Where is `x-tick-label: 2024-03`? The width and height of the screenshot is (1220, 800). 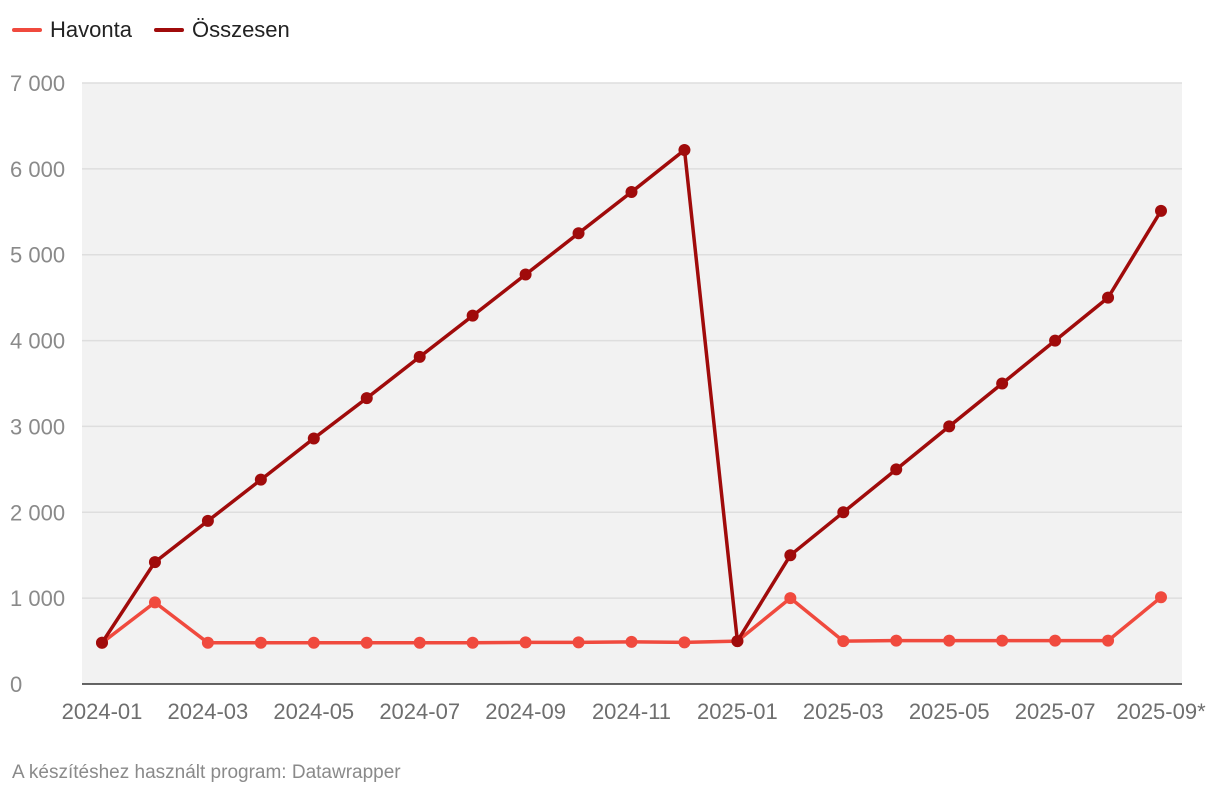 x-tick-label: 2024-03 is located at coordinates (208, 711).